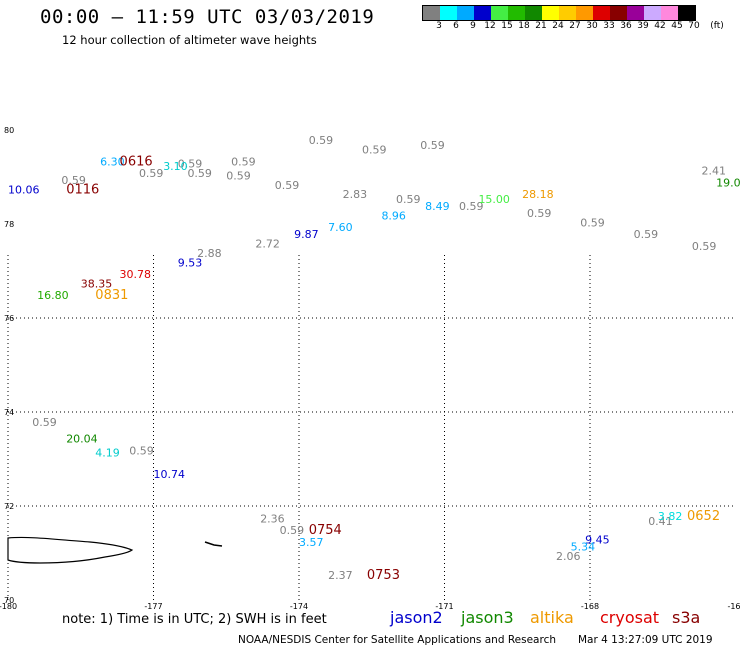  I want to click on longitude-label: -177, so click(153, 606).